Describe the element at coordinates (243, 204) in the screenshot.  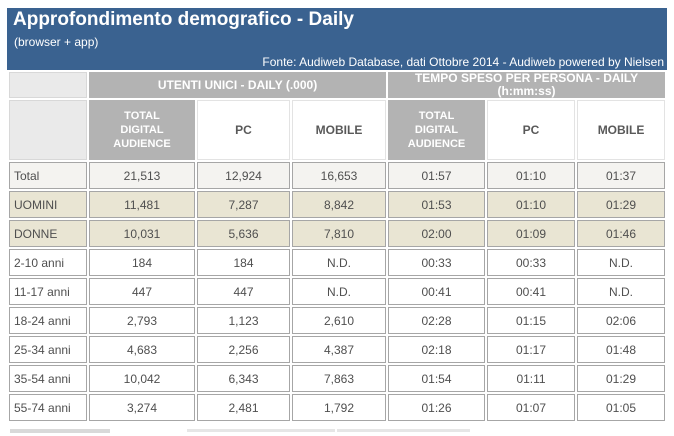
I see `cell-value: 7,287` at that location.